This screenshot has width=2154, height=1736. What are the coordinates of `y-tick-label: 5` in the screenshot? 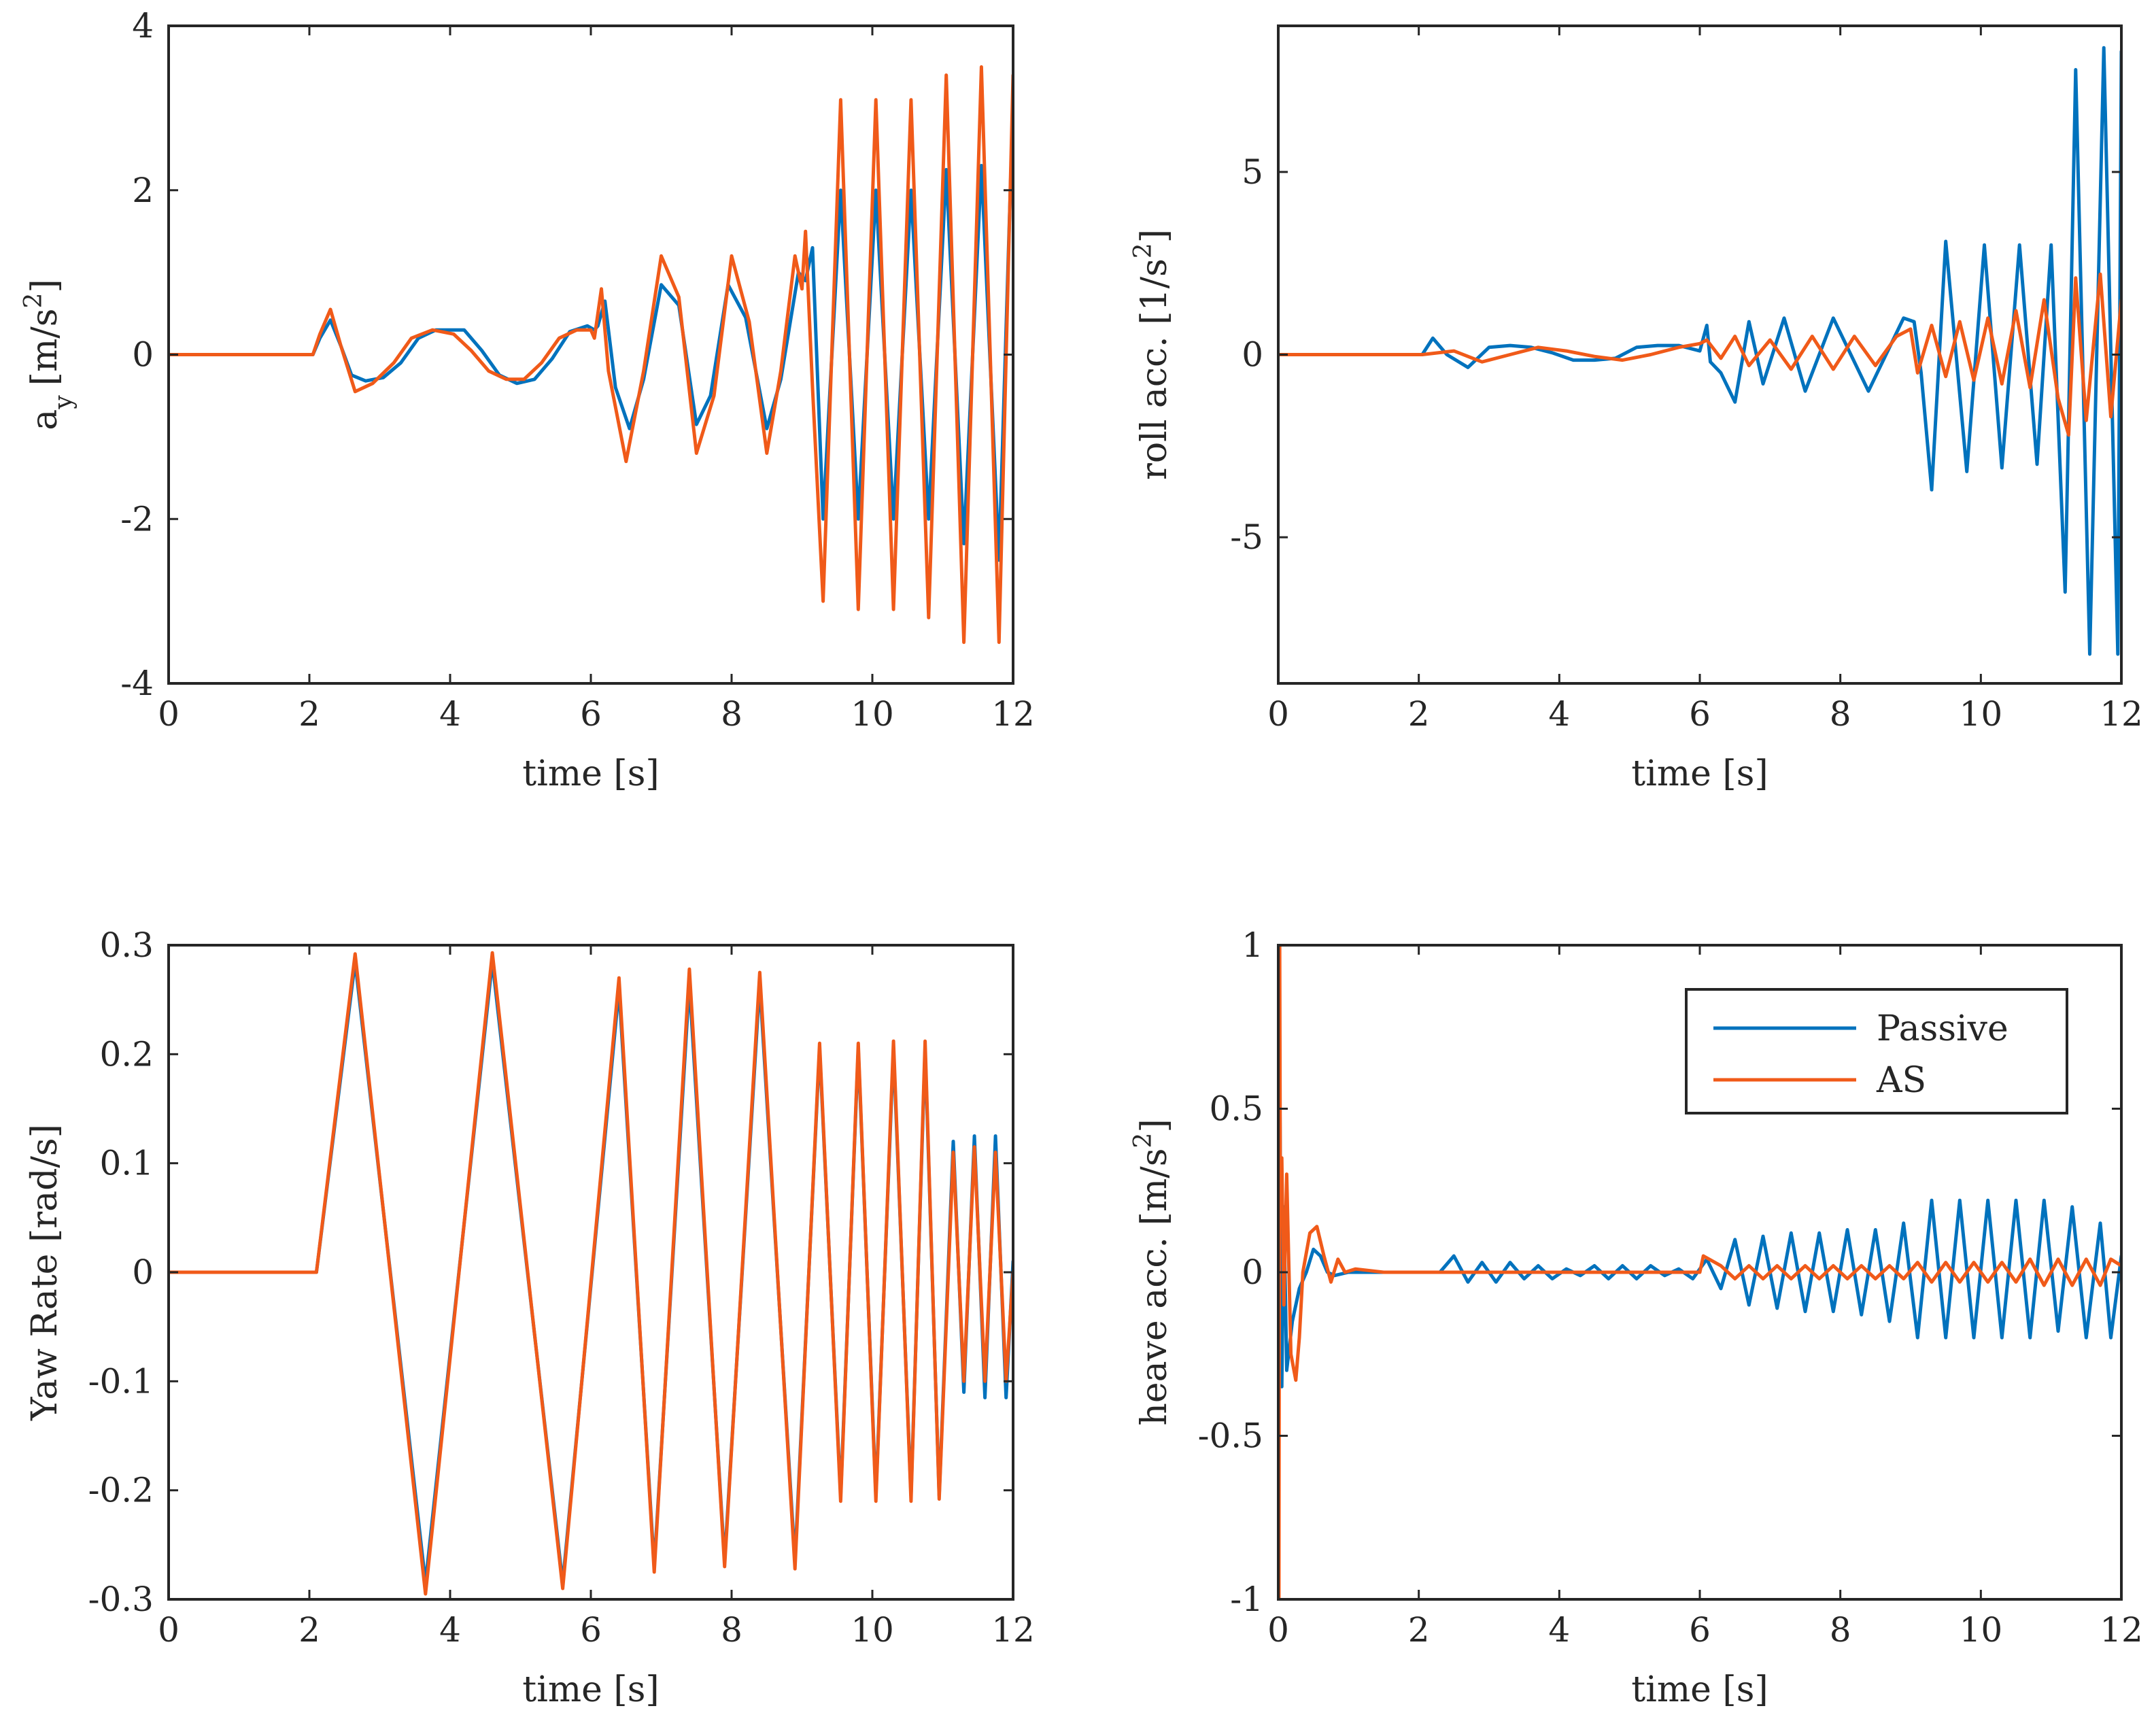 It's located at (1252, 172).